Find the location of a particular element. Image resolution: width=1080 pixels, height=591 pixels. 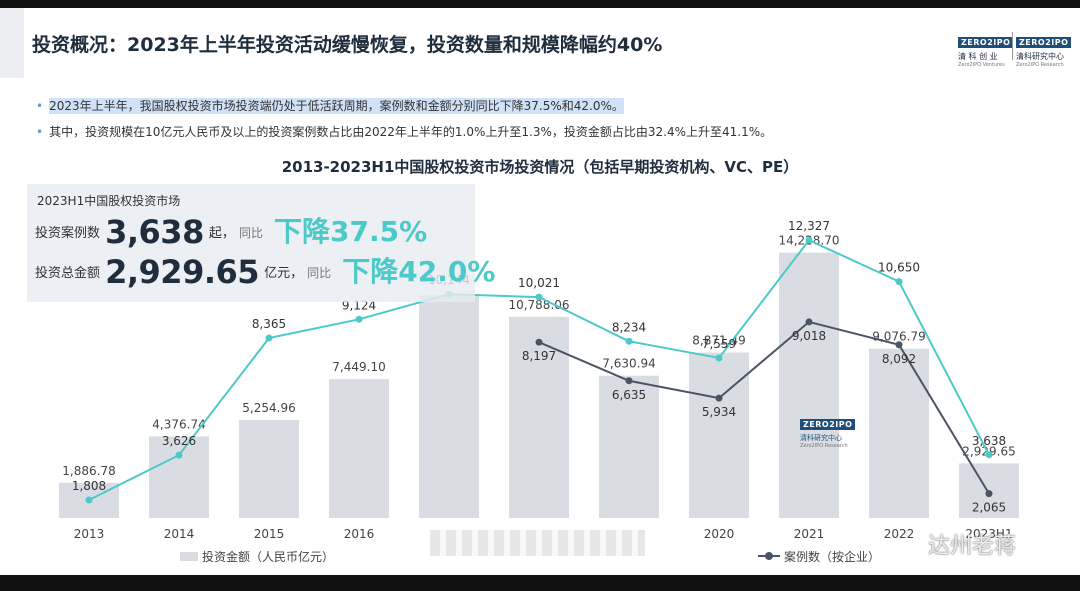

amount-yoy: 同比 is located at coordinates (319, 273).